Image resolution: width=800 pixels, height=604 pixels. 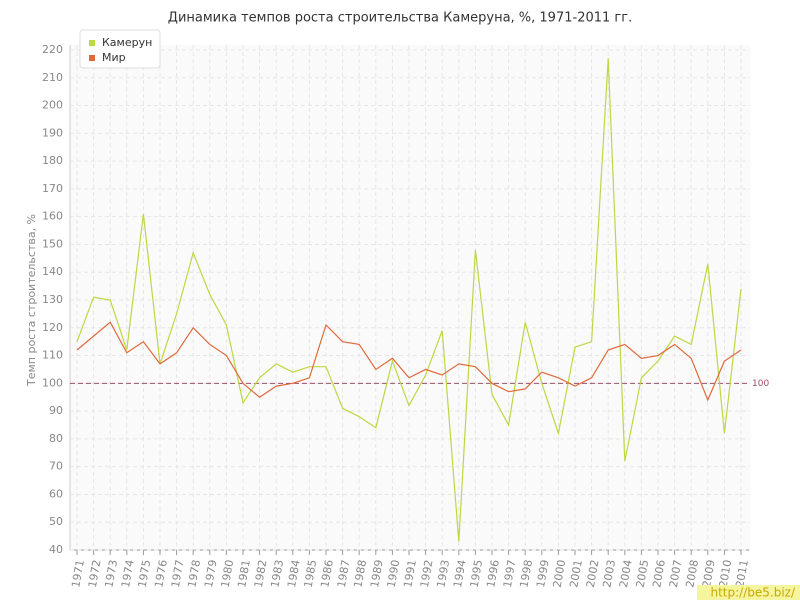 What do you see at coordinates (344, 574) in the screenshot?
I see `x-tick-label: 1987` at bounding box center [344, 574].